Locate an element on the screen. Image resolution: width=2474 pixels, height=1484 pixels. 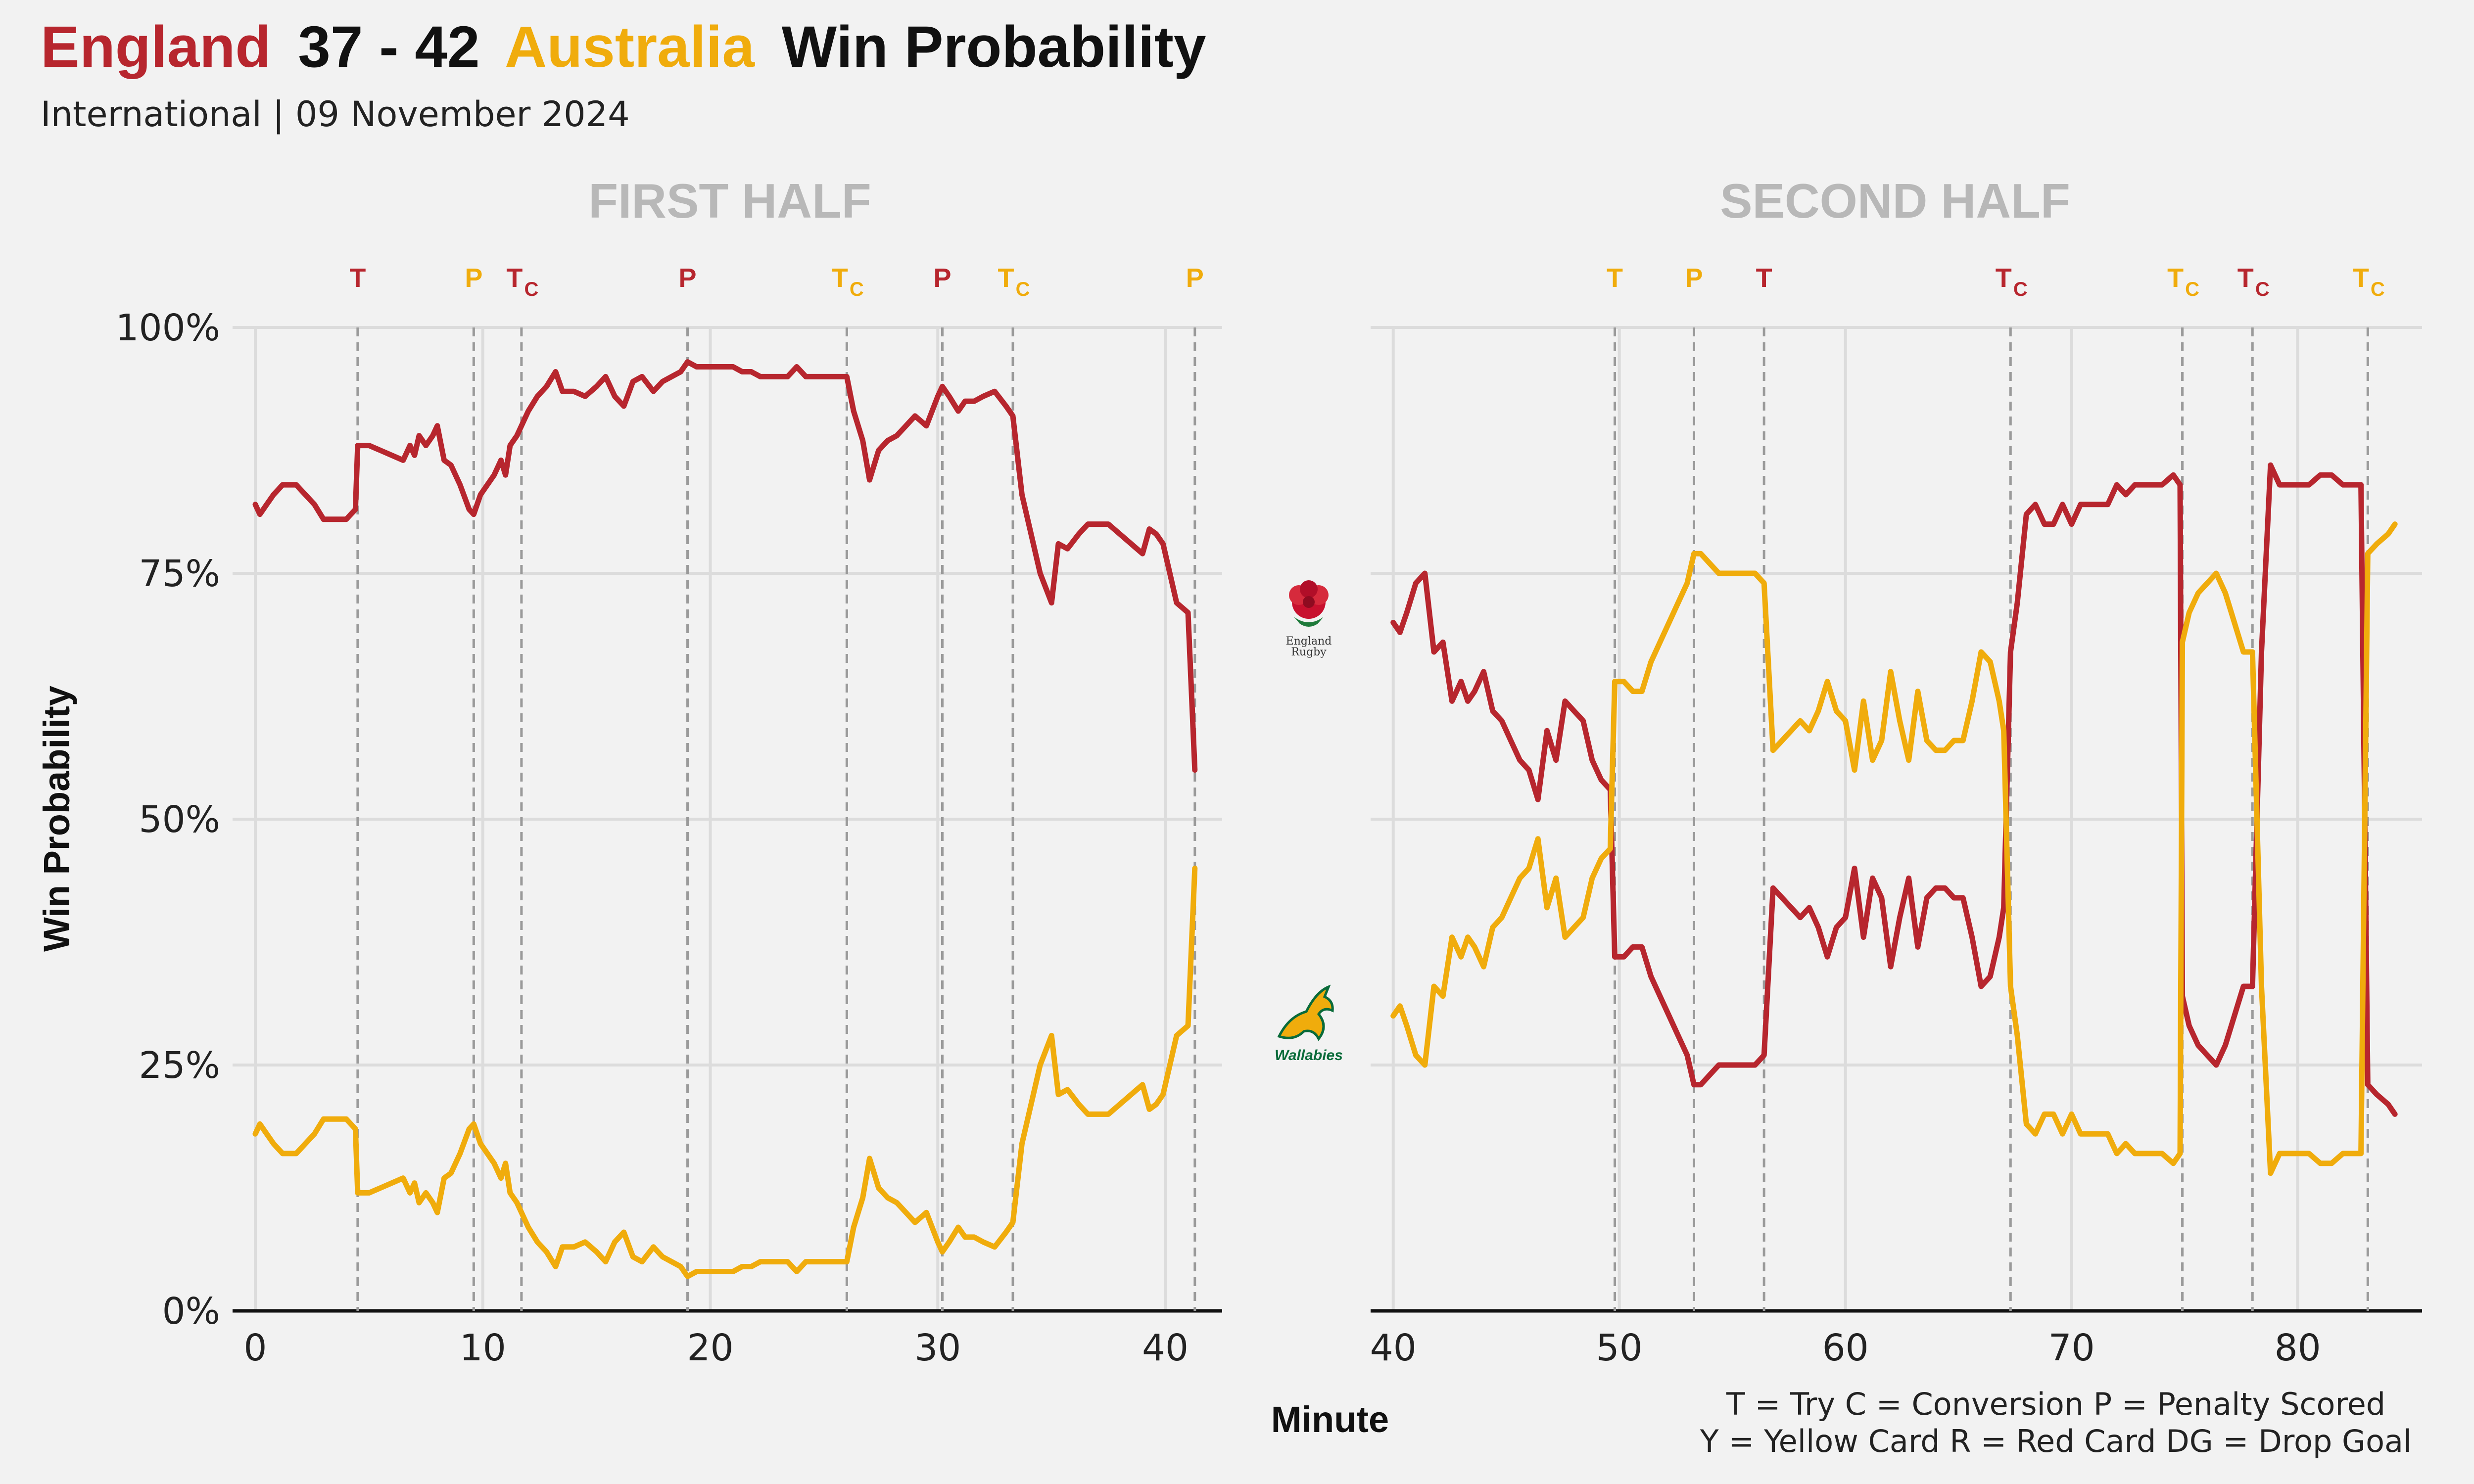
away-team-name: Australia is located at coordinates (630, 47).